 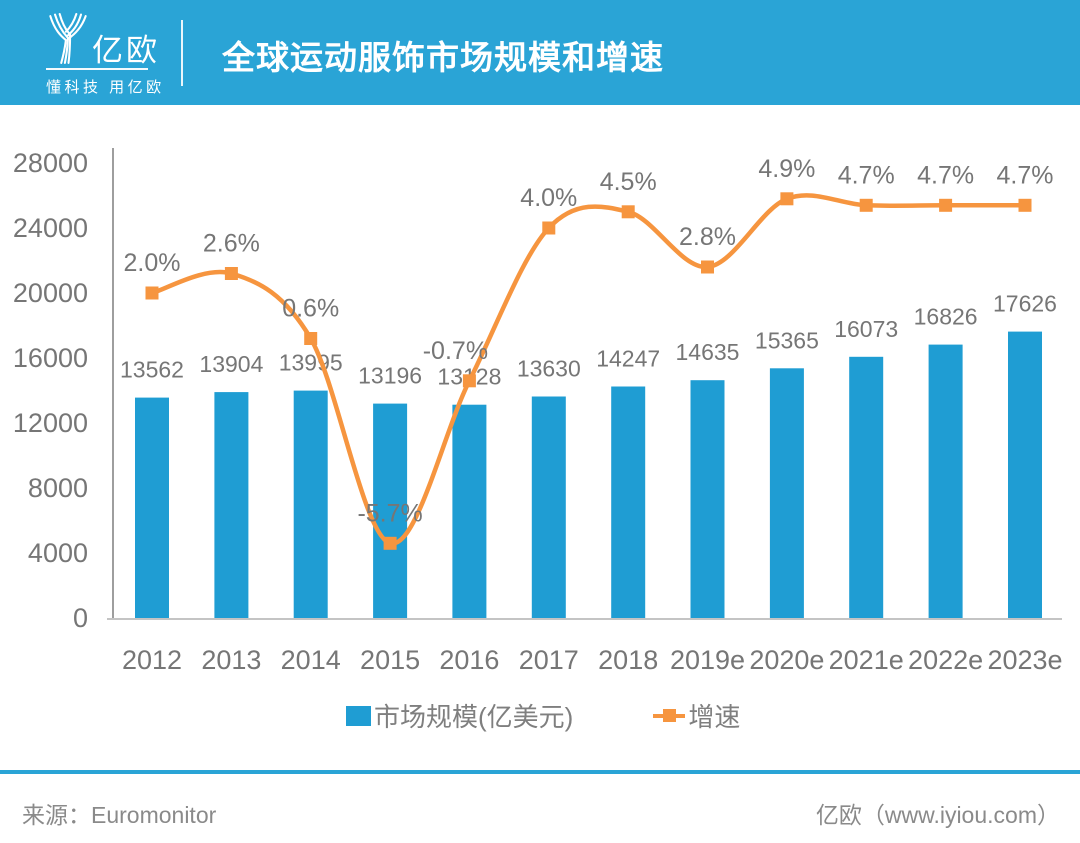 What do you see at coordinates (1025, 474) in the screenshot?
I see `bar-2023e` at bounding box center [1025, 474].